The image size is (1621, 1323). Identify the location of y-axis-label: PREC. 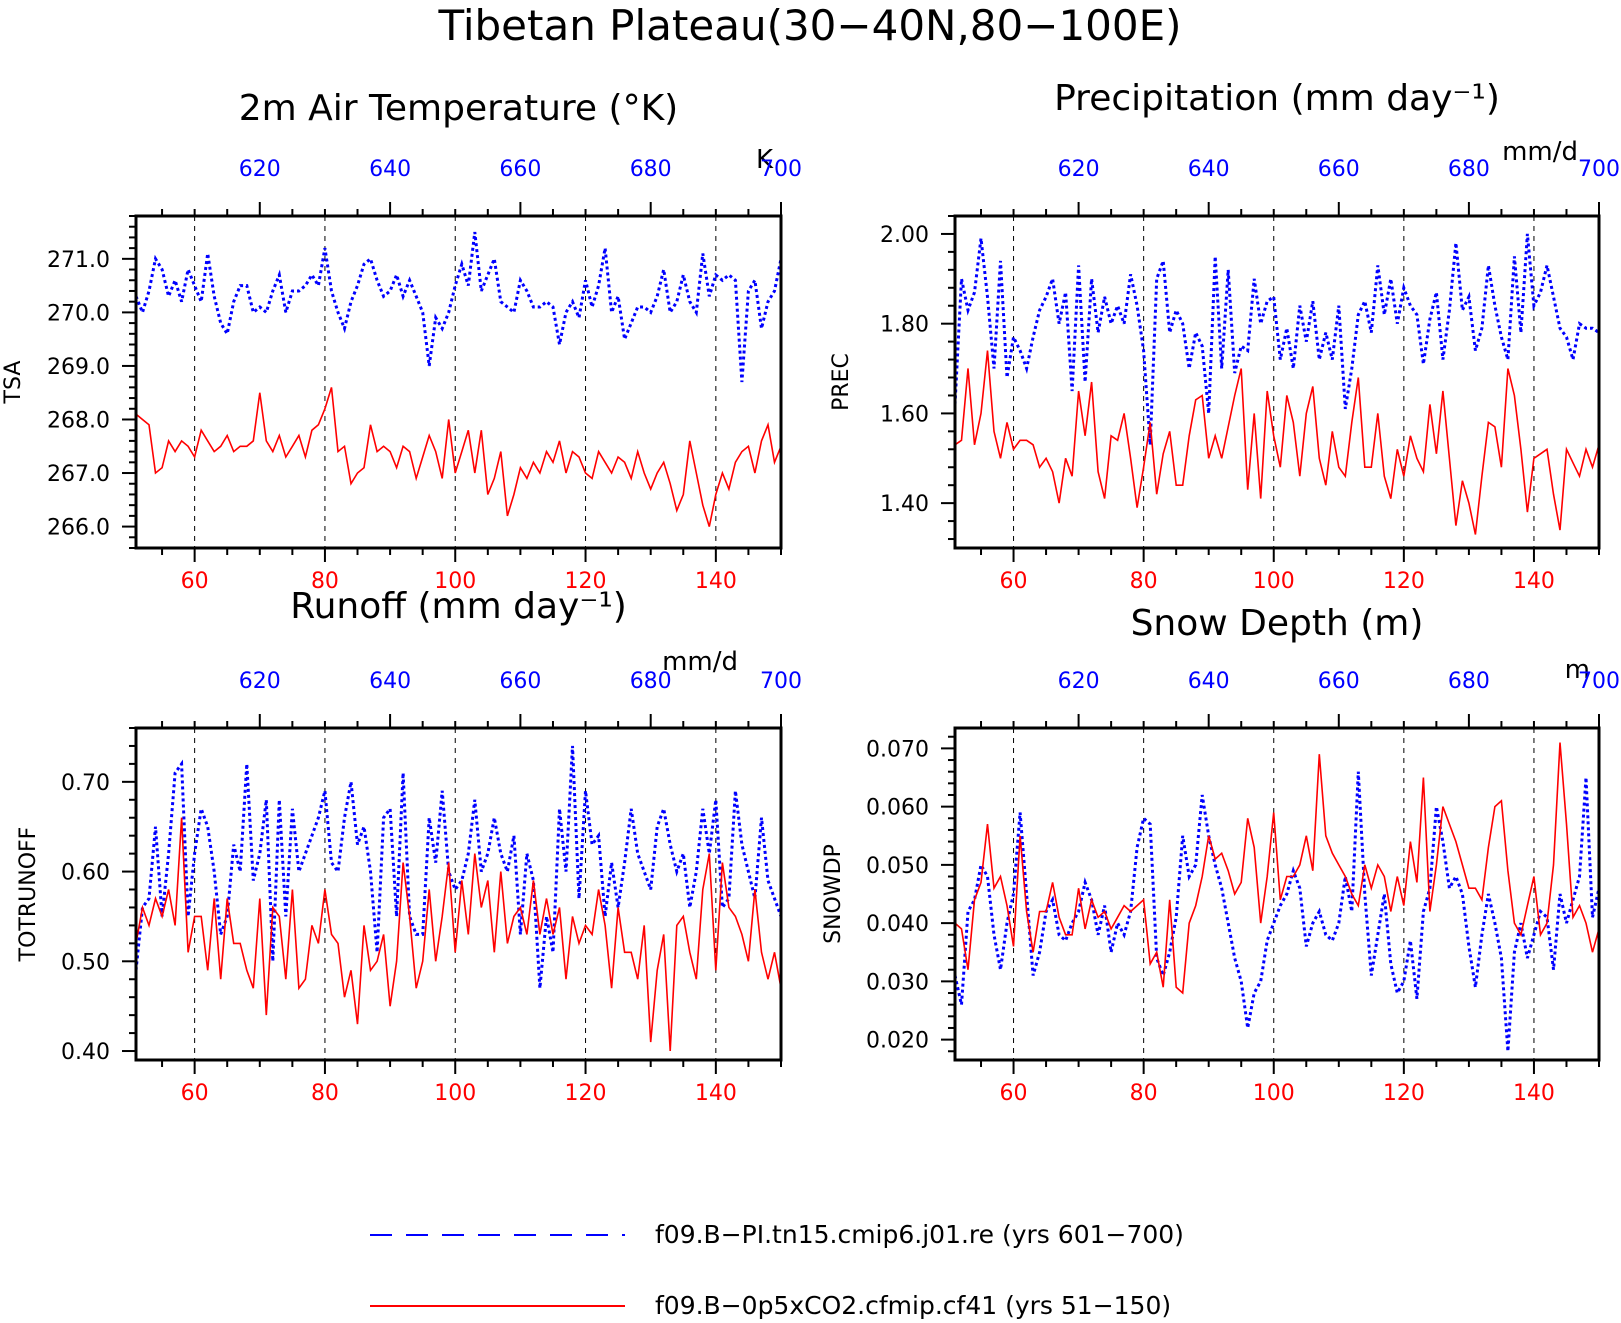
(841, 382).